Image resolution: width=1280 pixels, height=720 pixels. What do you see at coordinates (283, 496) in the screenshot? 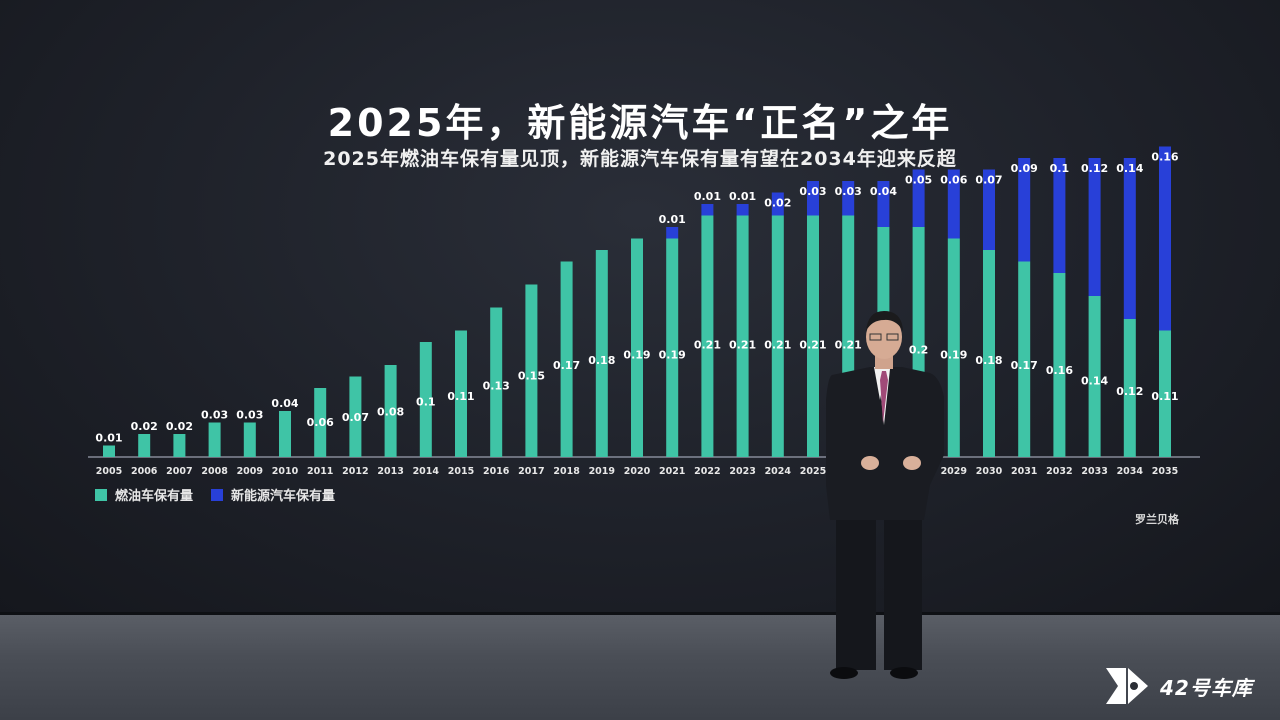
I see `legend-label-nev: 新能源汽车保有量` at bounding box center [283, 496].